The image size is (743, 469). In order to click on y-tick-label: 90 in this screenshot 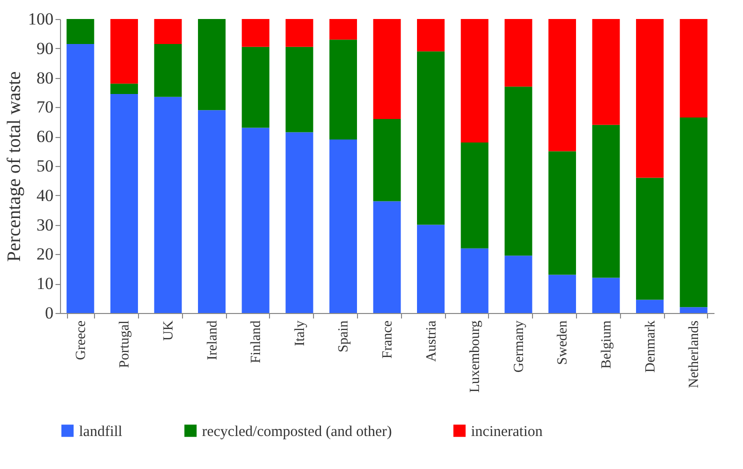, I will do `click(45, 48)`.